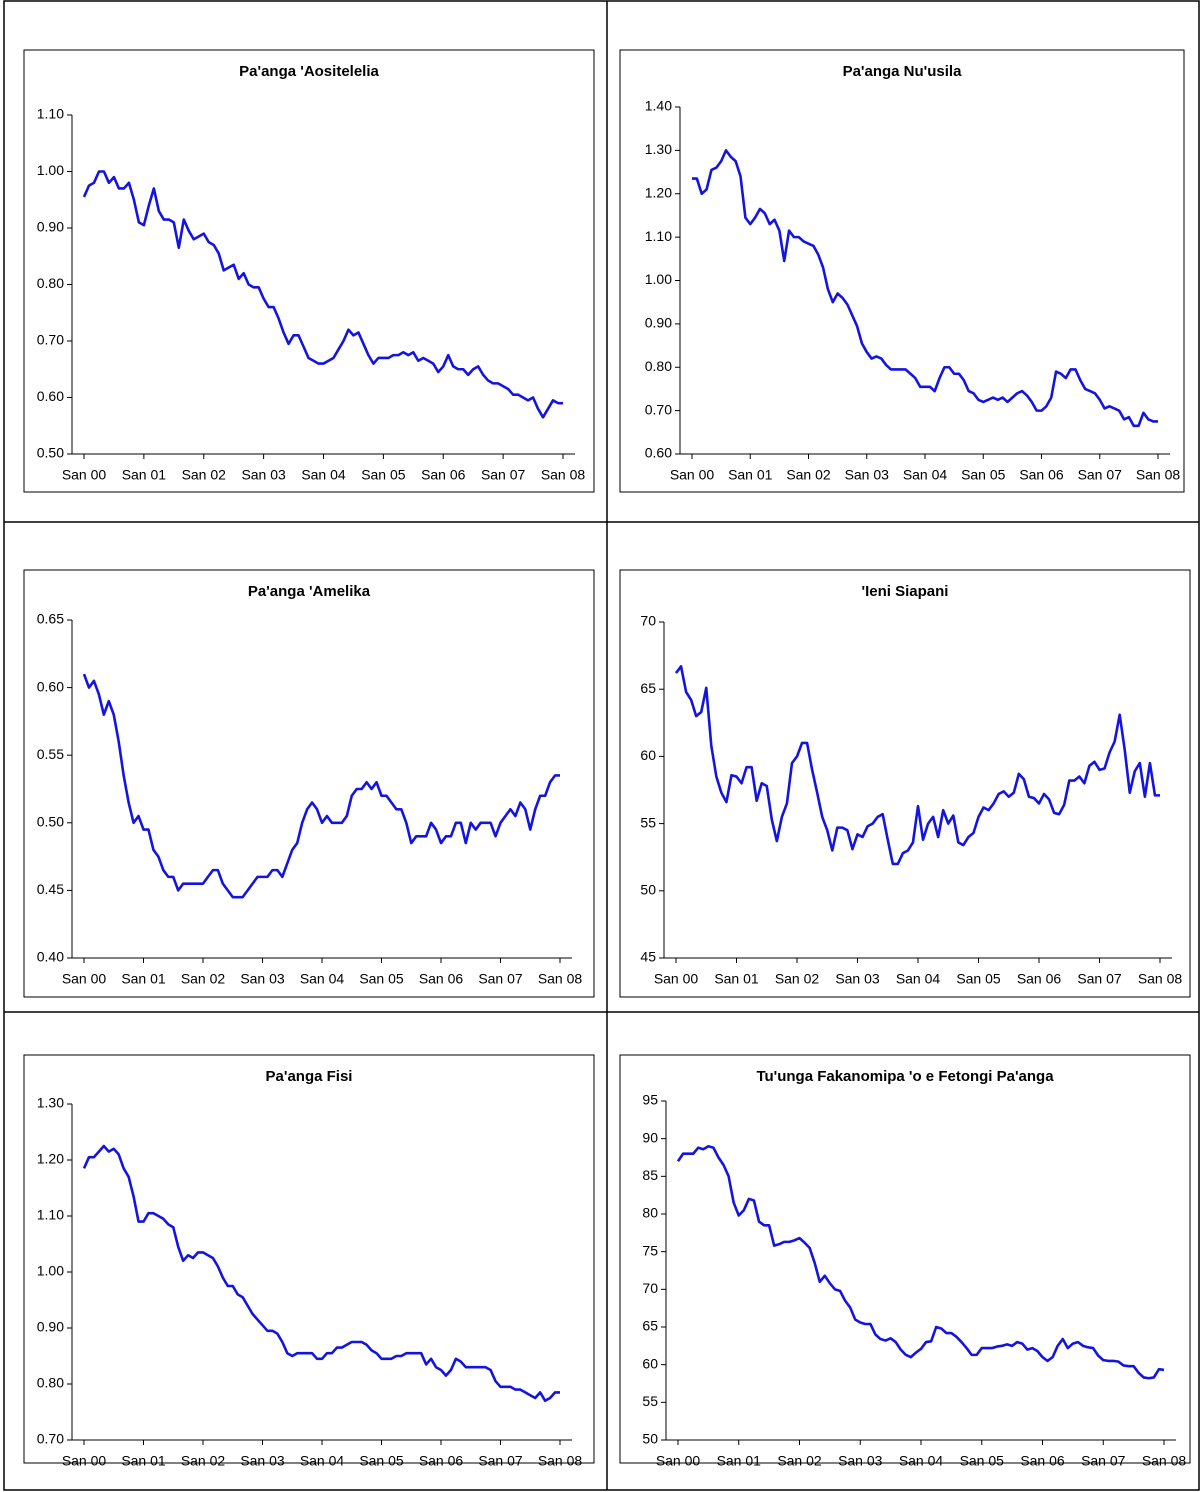 The width and height of the screenshot is (1204, 1492). What do you see at coordinates (658, 192) in the screenshot?
I see `y-tick-label: 1.20` at bounding box center [658, 192].